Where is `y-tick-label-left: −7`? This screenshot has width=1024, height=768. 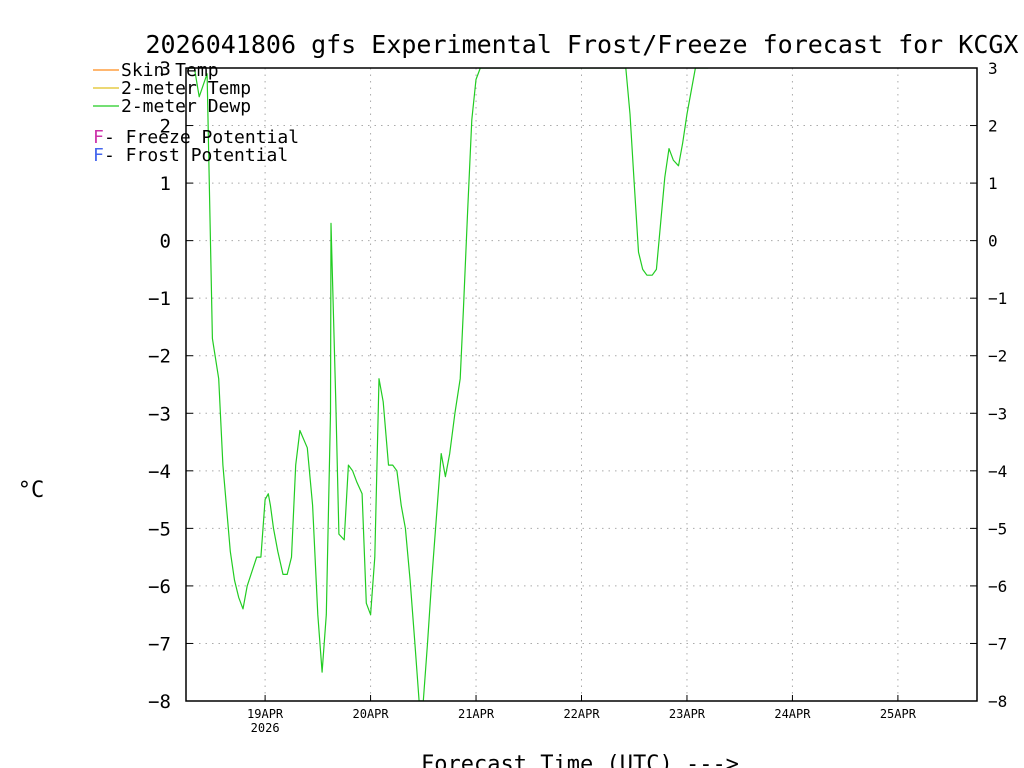 y-tick-label-left: −7 is located at coordinates (159, 644).